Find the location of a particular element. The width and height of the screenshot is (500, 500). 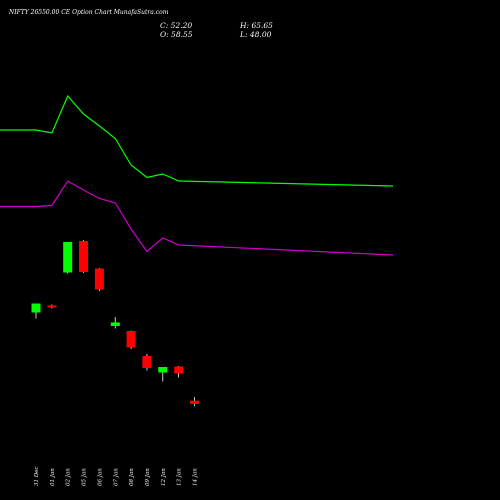

x-tick-label: 08 Jan is located at coordinates (132, 477).